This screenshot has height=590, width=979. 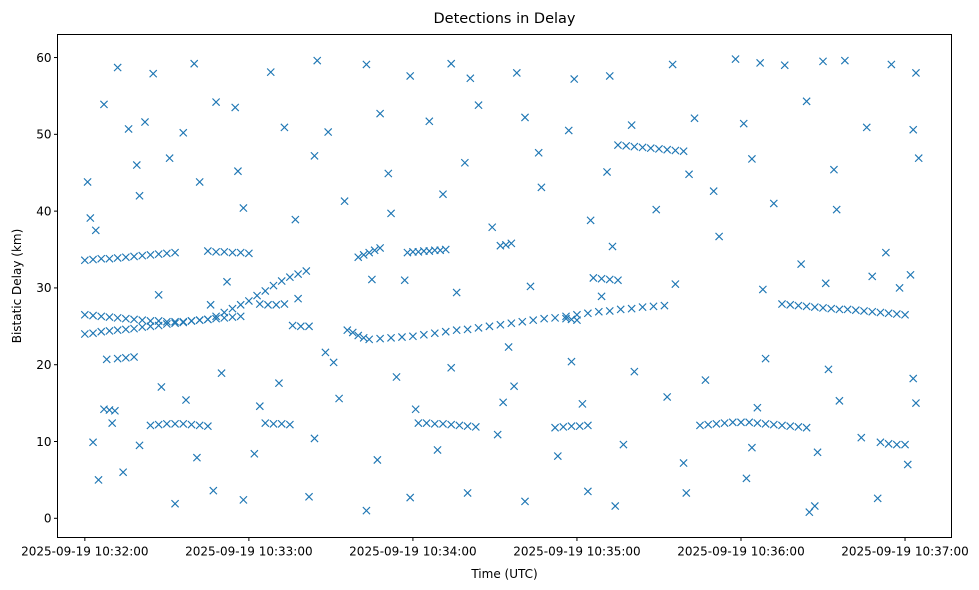 I want to click on chart-title: Detections in Delay, so click(x=504, y=19).